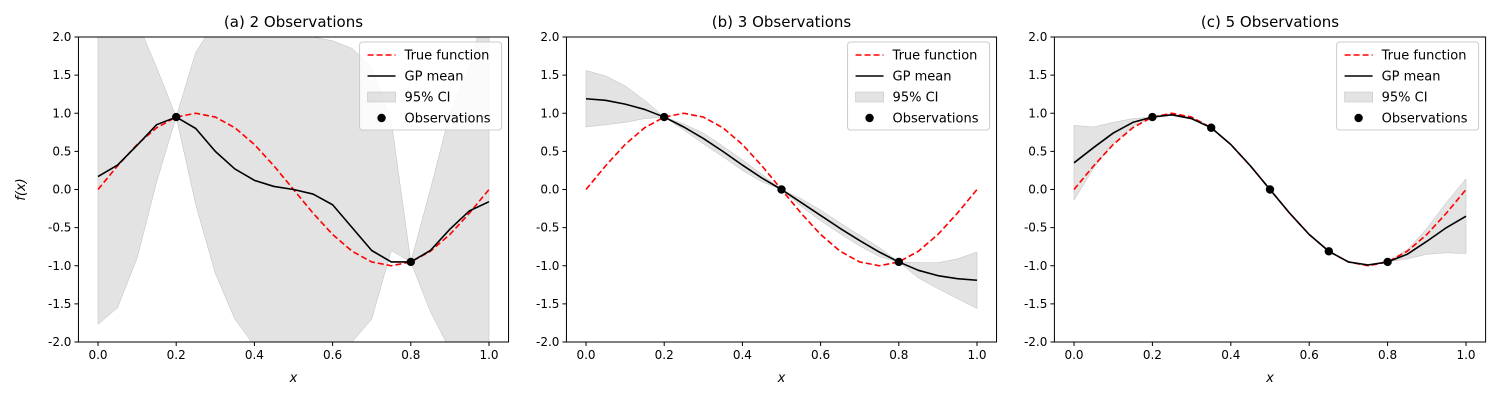 This screenshot has height=400, width=1500. Describe the element at coordinates (782, 22) in the screenshot. I see `chart-title: (b) 3 Observations` at that location.